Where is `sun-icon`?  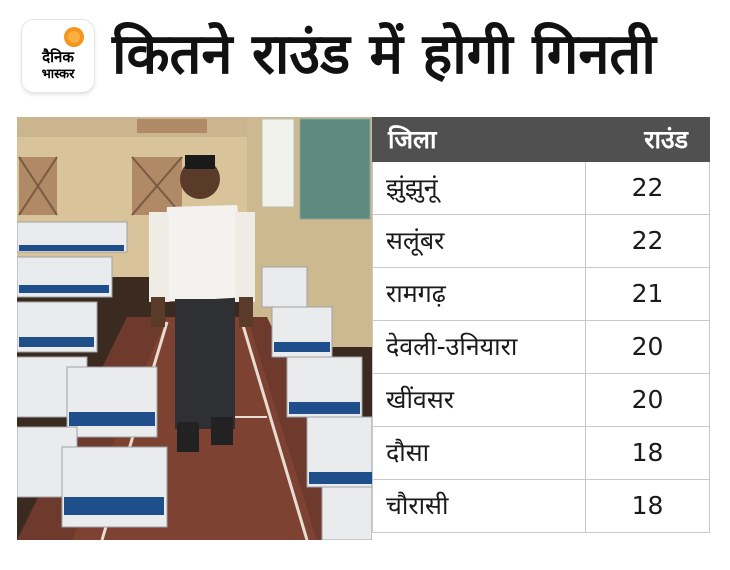 sun-icon is located at coordinates (74, 37).